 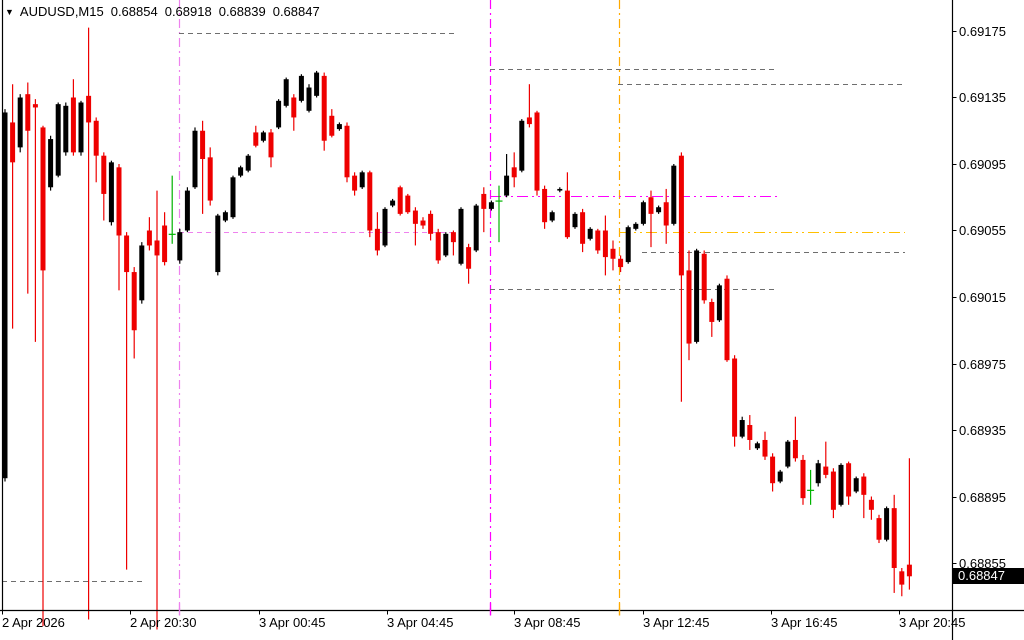 What do you see at coordinates (982, 497) in the screenshot?
I see `price-axis-label: 0.68895` at bounding box center [982, 497].